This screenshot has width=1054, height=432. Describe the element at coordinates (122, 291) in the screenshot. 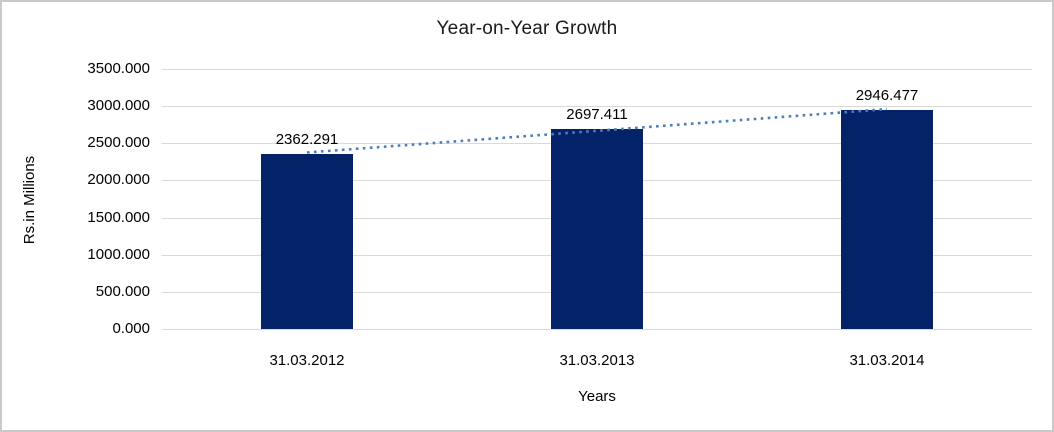

I see `y-axis-tick-label: 500.000` at that location.